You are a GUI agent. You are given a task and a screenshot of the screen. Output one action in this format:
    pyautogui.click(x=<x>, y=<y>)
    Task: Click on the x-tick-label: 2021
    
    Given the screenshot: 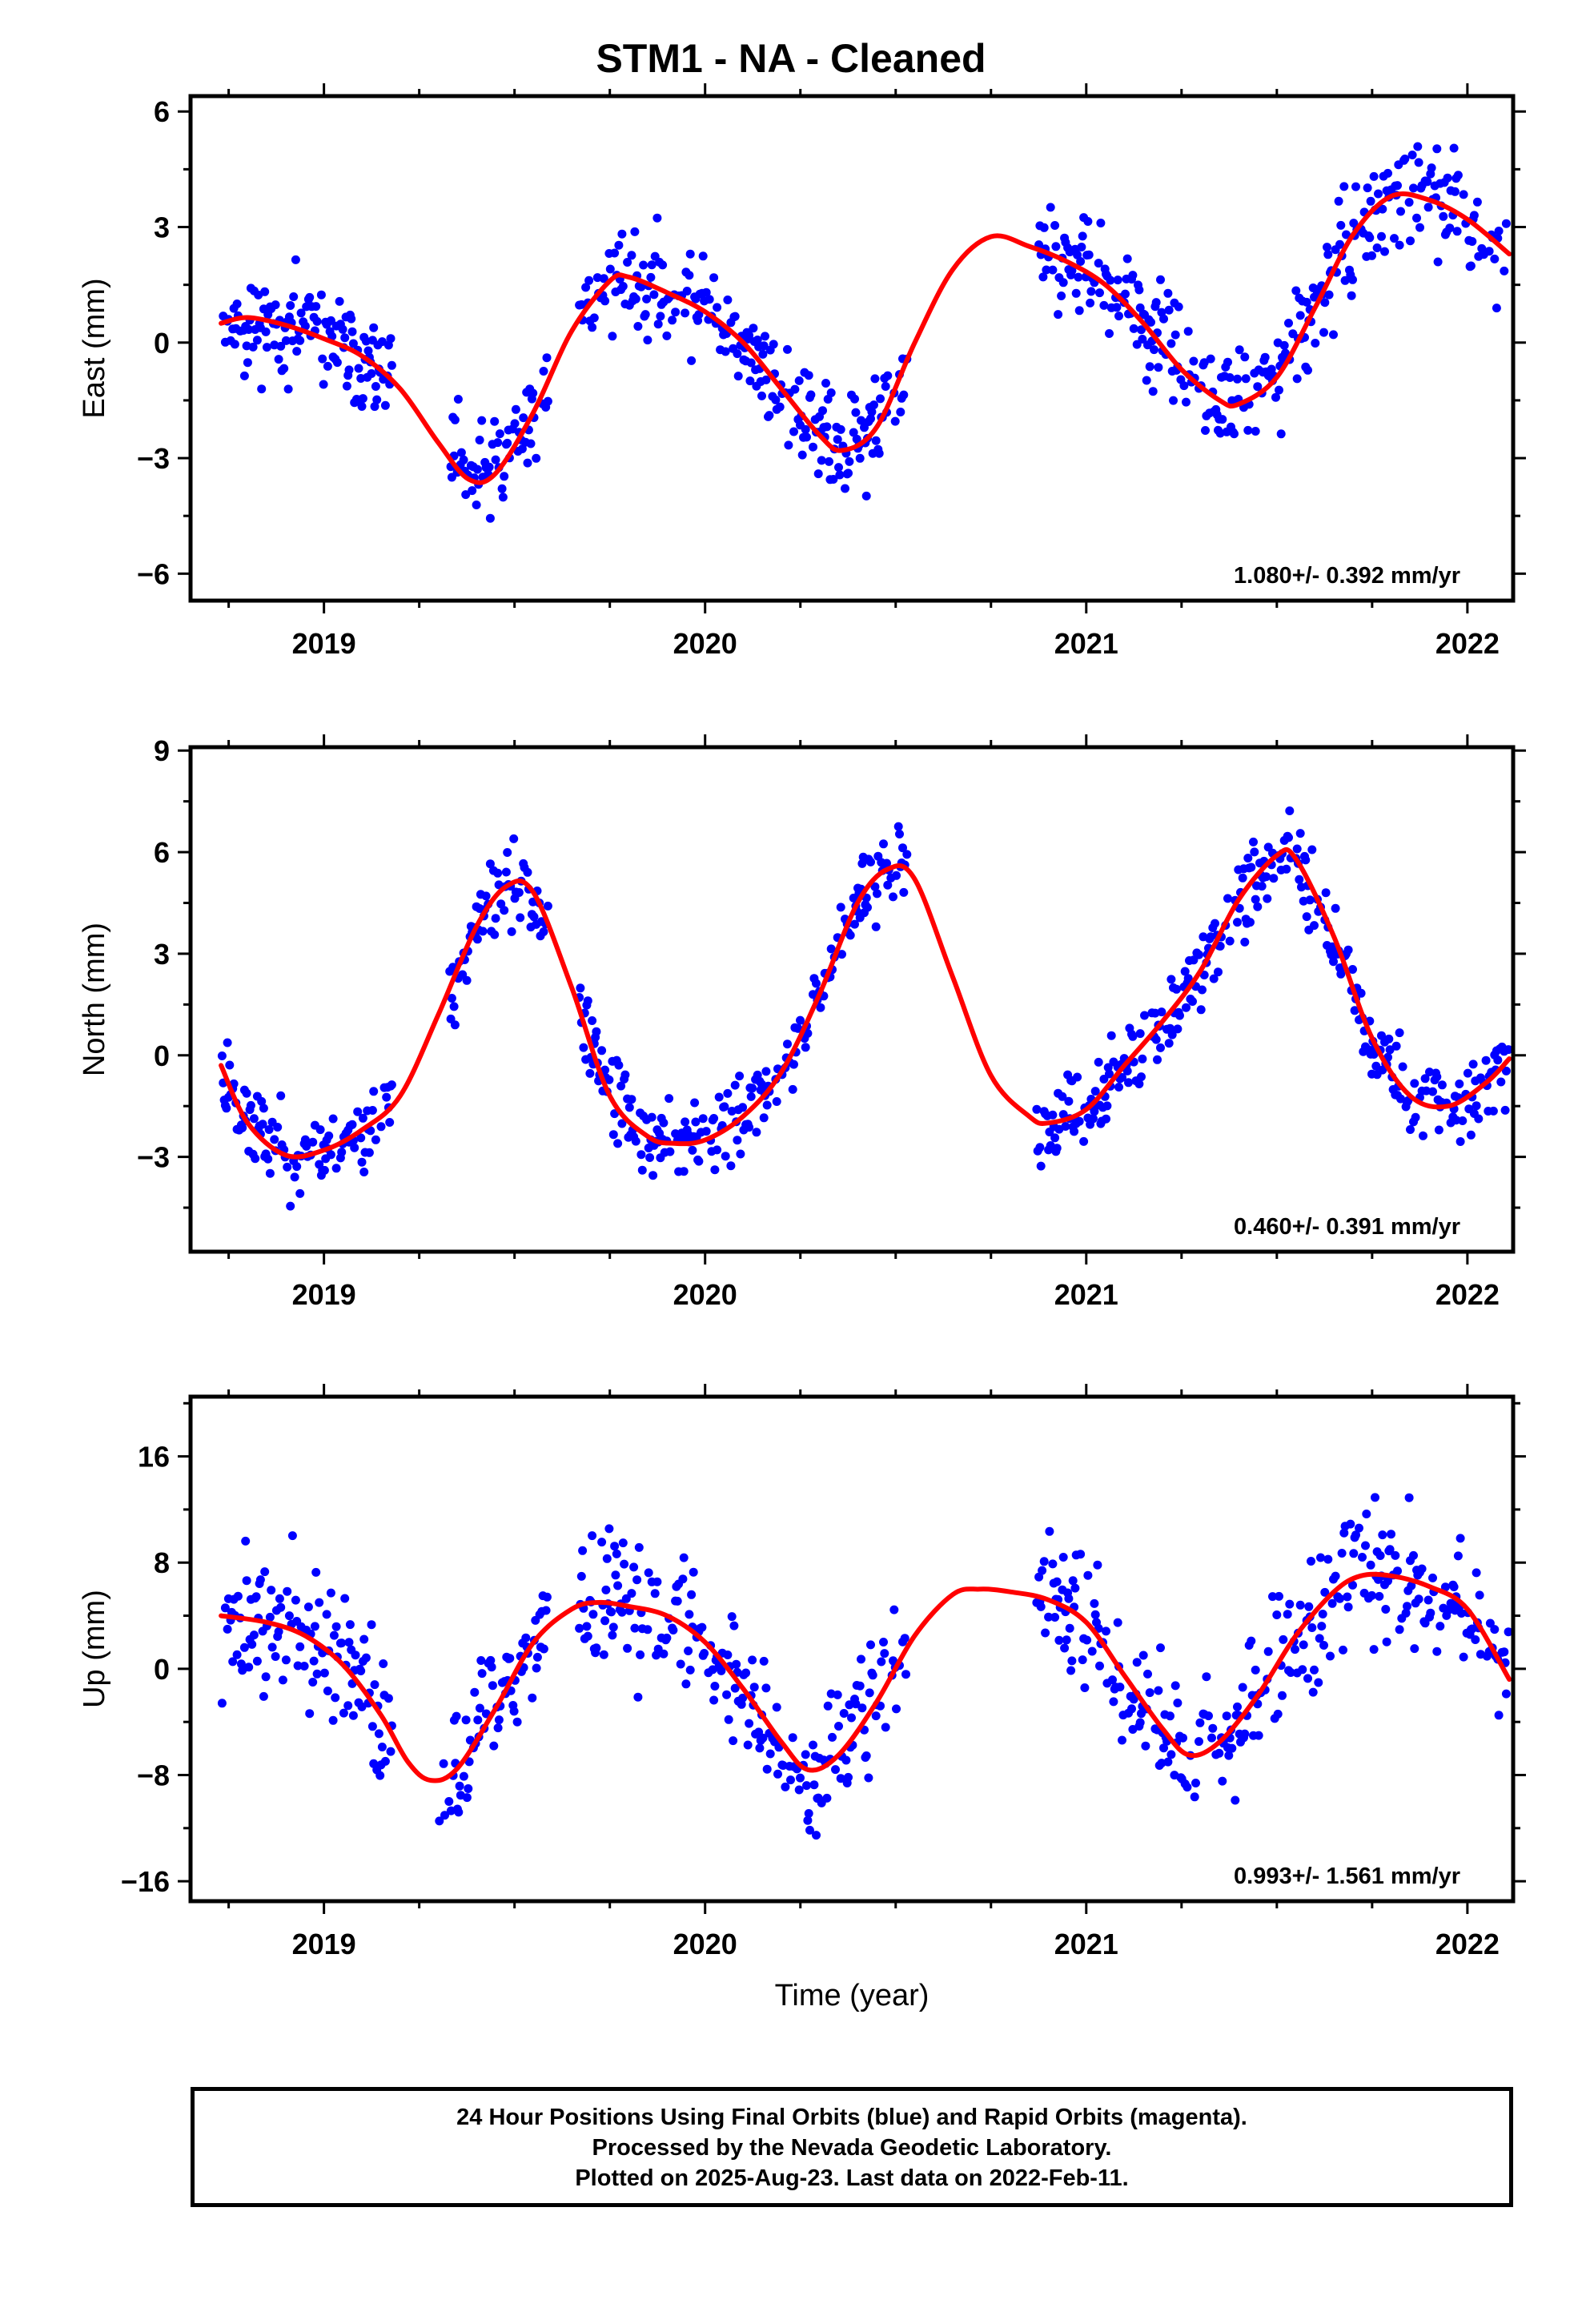 What is the action you would take?
    pyautogui.click(x=1086, y=1294)
    